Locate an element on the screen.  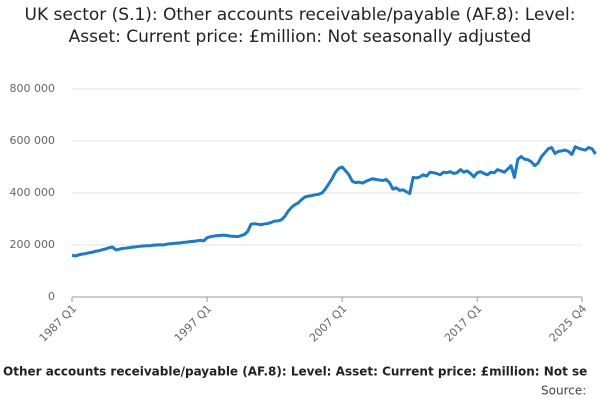
y-tick-label: 400 000 is located at coordinates (33, 192).